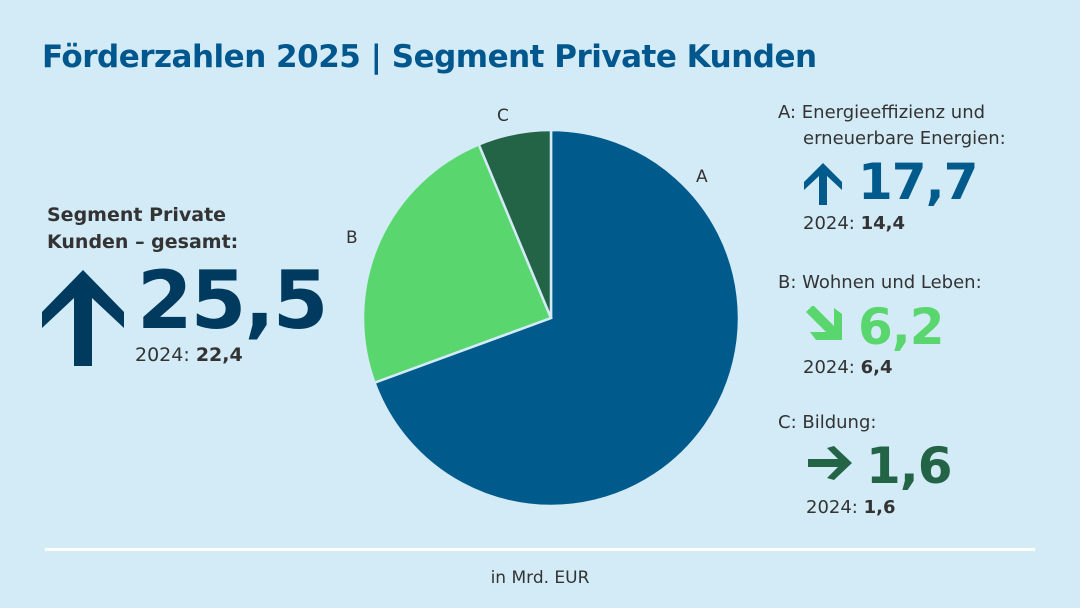 The image size is (1080, 608). Describe the element at coordinates (851, 507) in the screenshot. I see `segment-c-prev-year: 2024: 1,6` at that location.